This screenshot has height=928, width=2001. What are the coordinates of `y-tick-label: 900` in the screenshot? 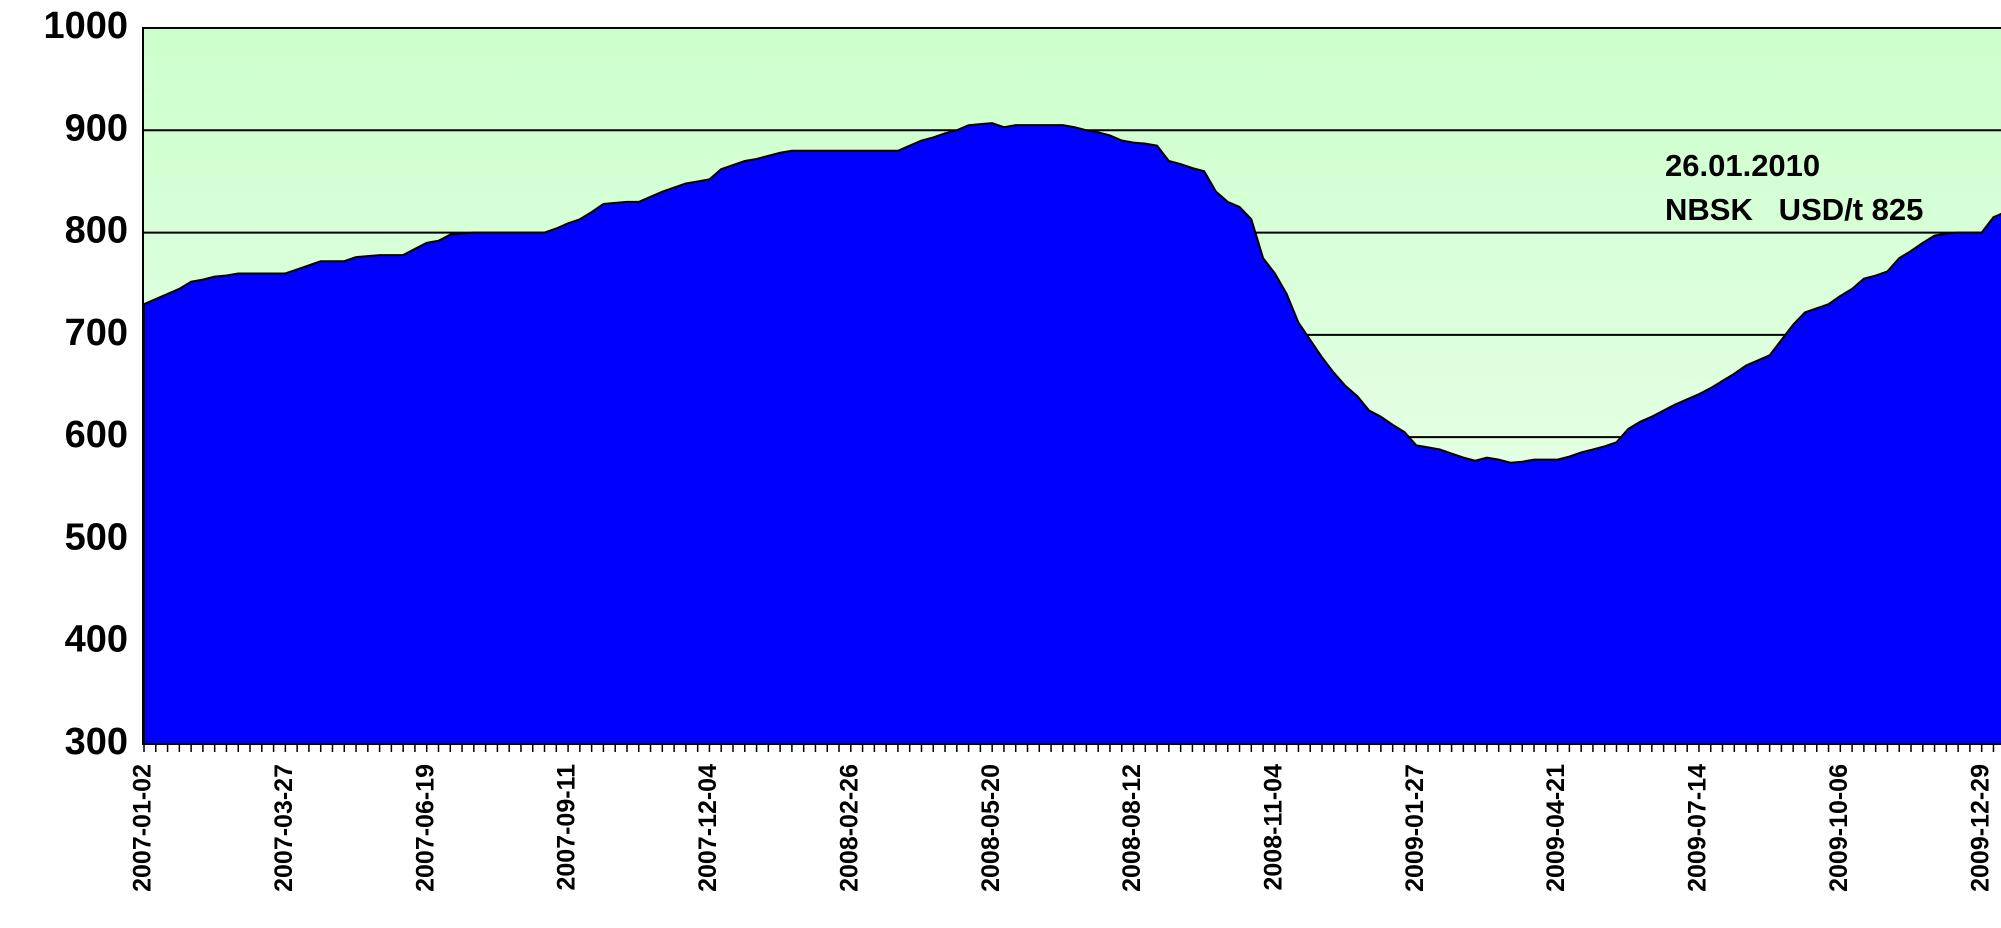 It's located at (96, 128).